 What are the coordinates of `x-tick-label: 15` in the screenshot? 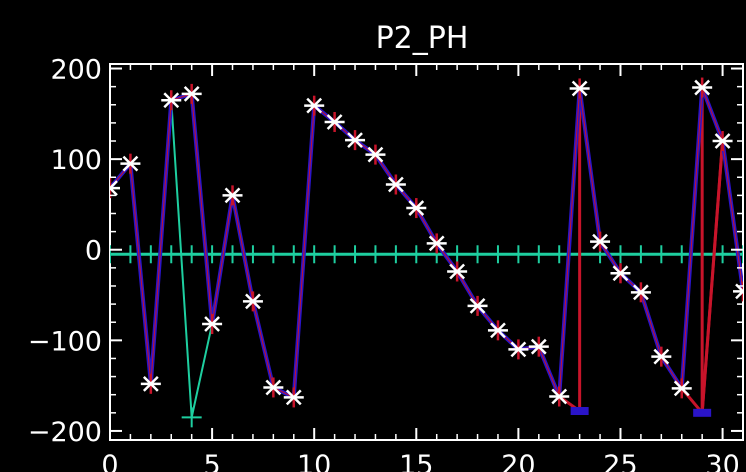 It's located at (416, 461).